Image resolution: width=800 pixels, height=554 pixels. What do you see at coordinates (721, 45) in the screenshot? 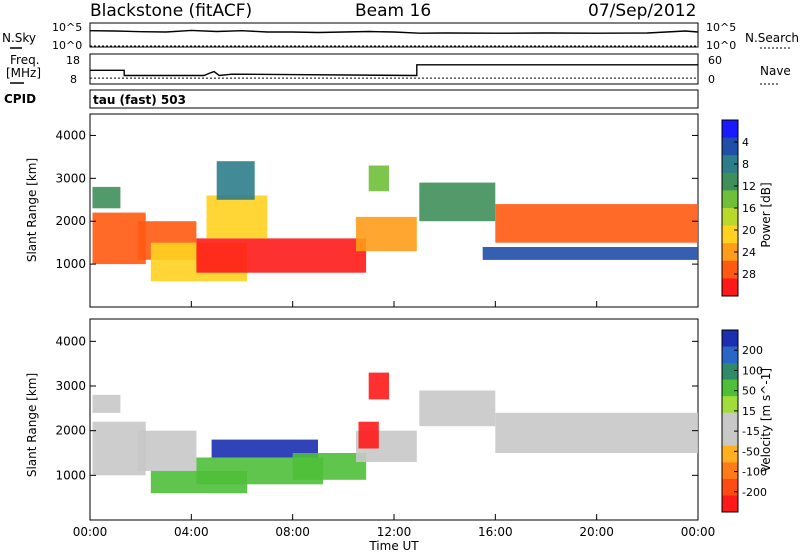
I see `noise-tick-bottom-right: 10^0` at bounding box center [721, 45].